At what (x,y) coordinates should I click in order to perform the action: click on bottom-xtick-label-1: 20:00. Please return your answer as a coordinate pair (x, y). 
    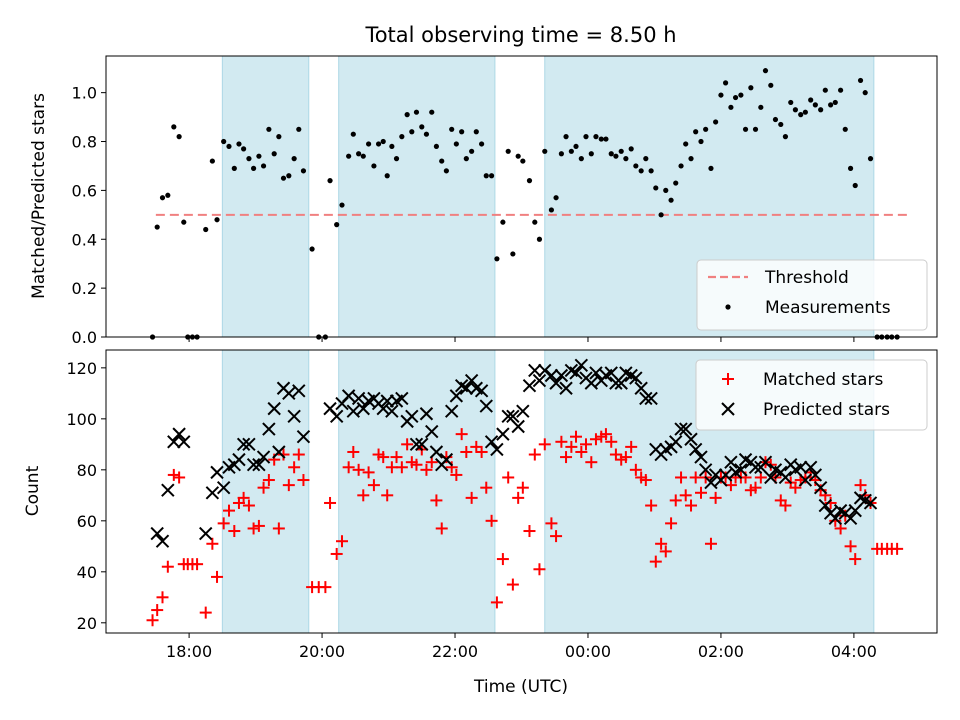
    Looking at the image, I should click on (322, 651).